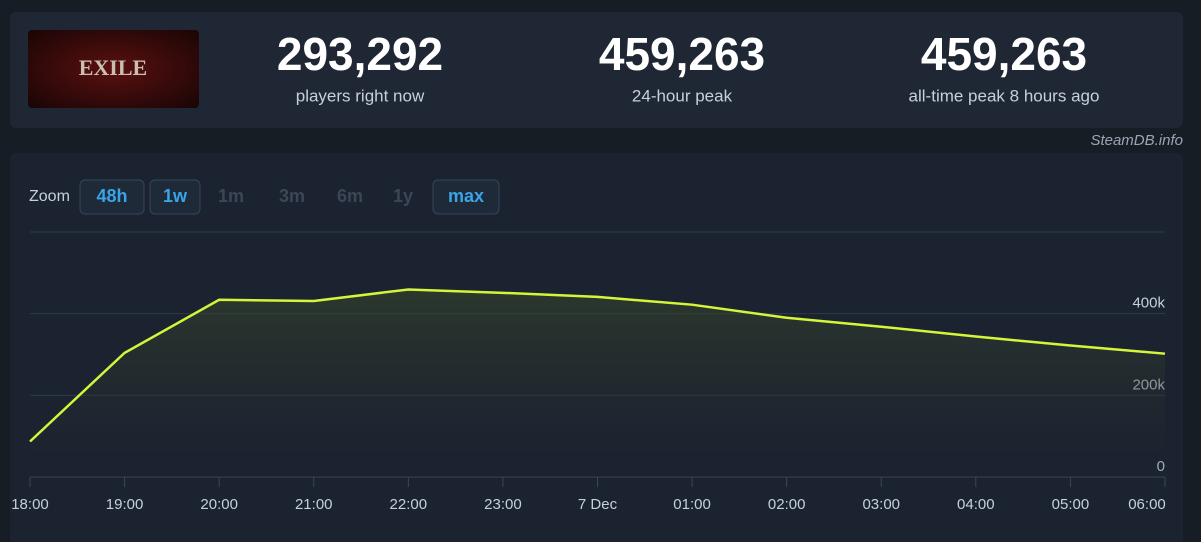 This screenshot has height=542, width=1201. I want to click on x-tick-label: 19:00, so click(125, 504).